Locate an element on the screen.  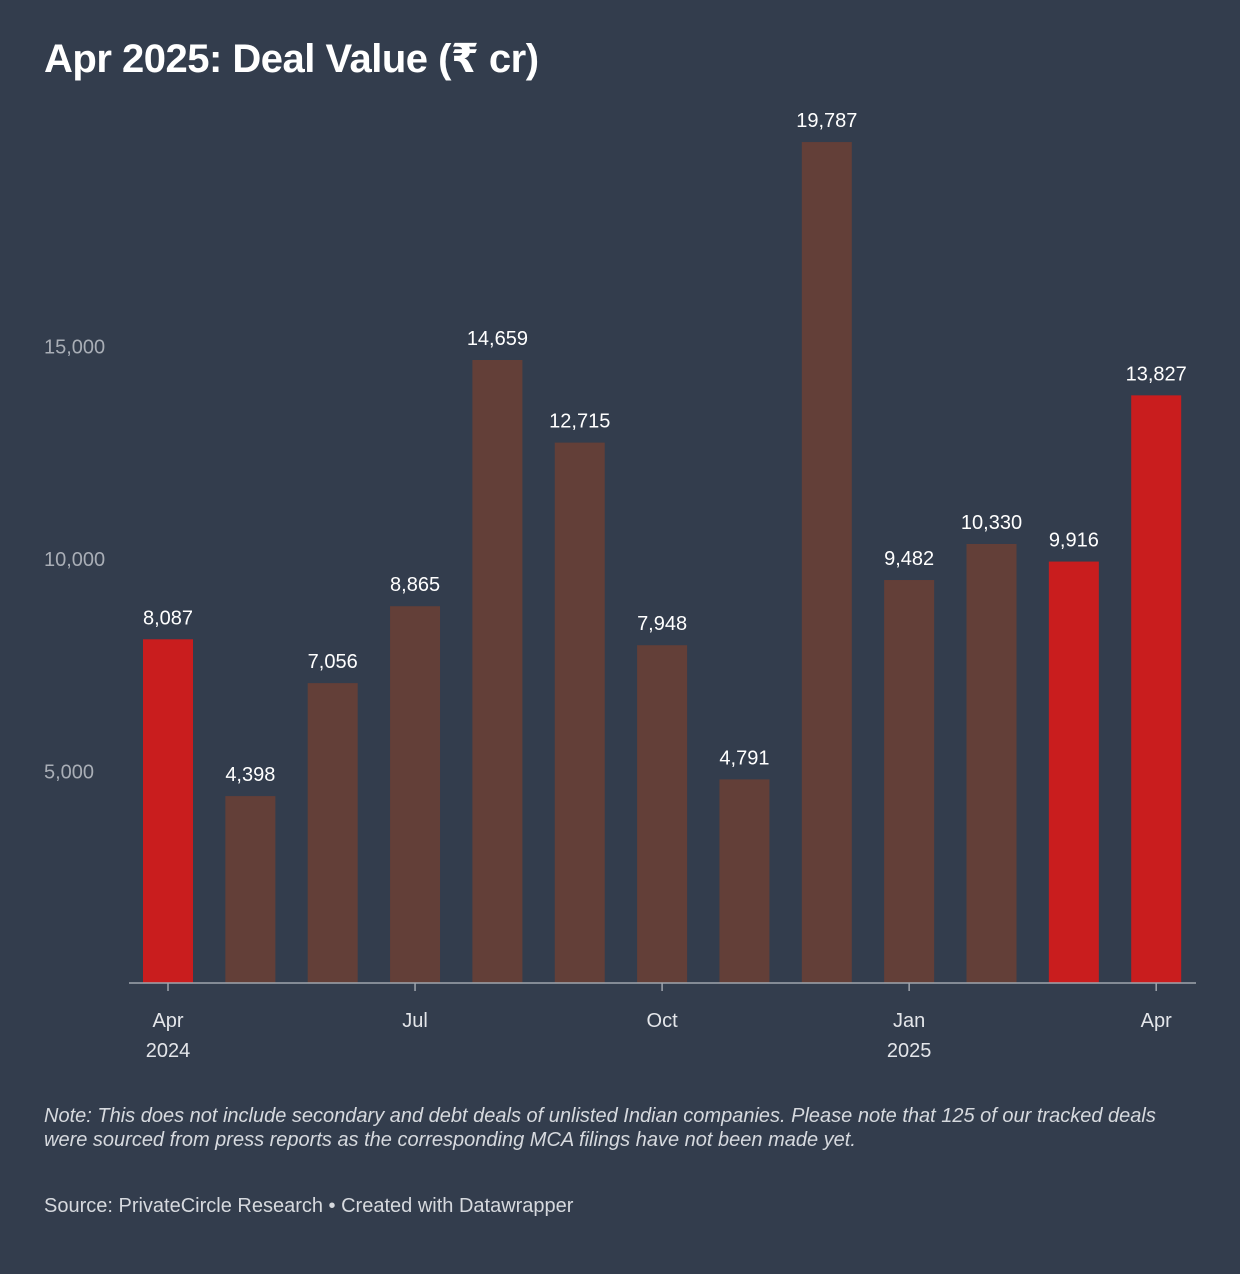
bar-value-label: 10,330 is located at coordinates (991, 523).